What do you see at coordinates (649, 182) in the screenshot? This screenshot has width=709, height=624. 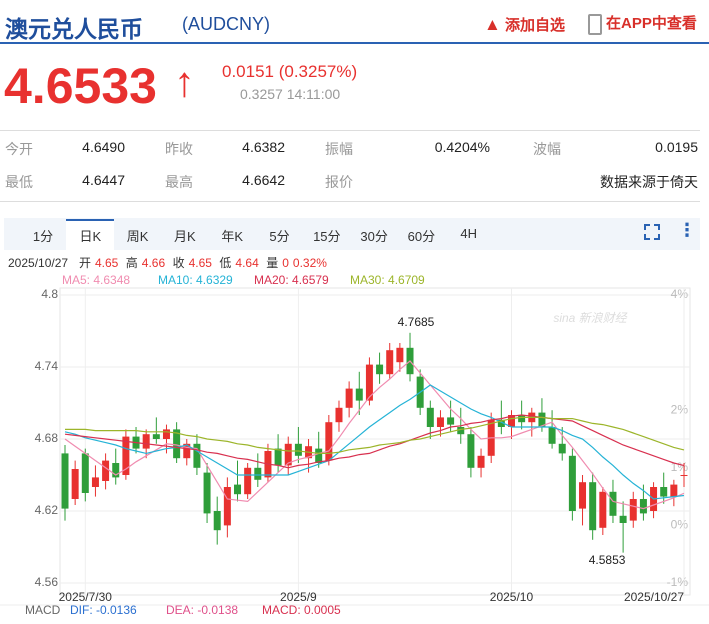 I see `stat-value: 数据来源于倚天` at bounding box center [649, 182].